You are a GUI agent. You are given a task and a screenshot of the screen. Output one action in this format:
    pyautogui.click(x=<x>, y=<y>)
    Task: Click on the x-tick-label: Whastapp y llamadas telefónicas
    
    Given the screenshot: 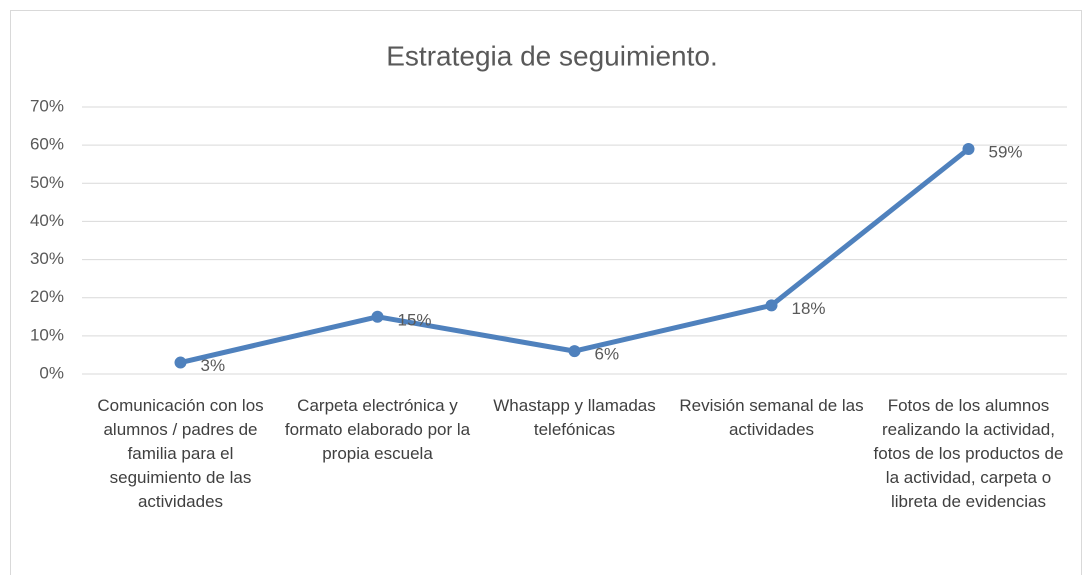 What is the action you would take?
    pyautogui.click(x=574, y=417)
    